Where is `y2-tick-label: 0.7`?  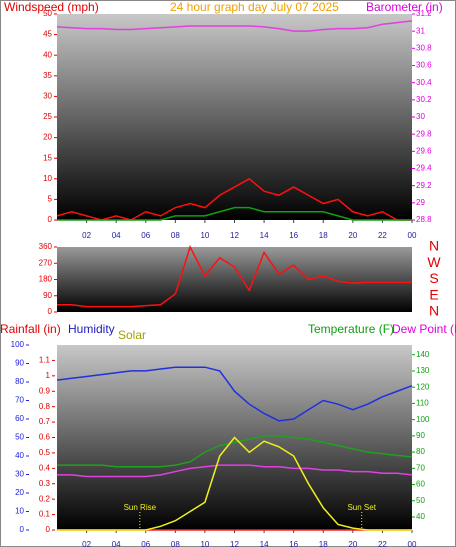 y2-tick-label: 0.7 is located at coordinates (45, 421).